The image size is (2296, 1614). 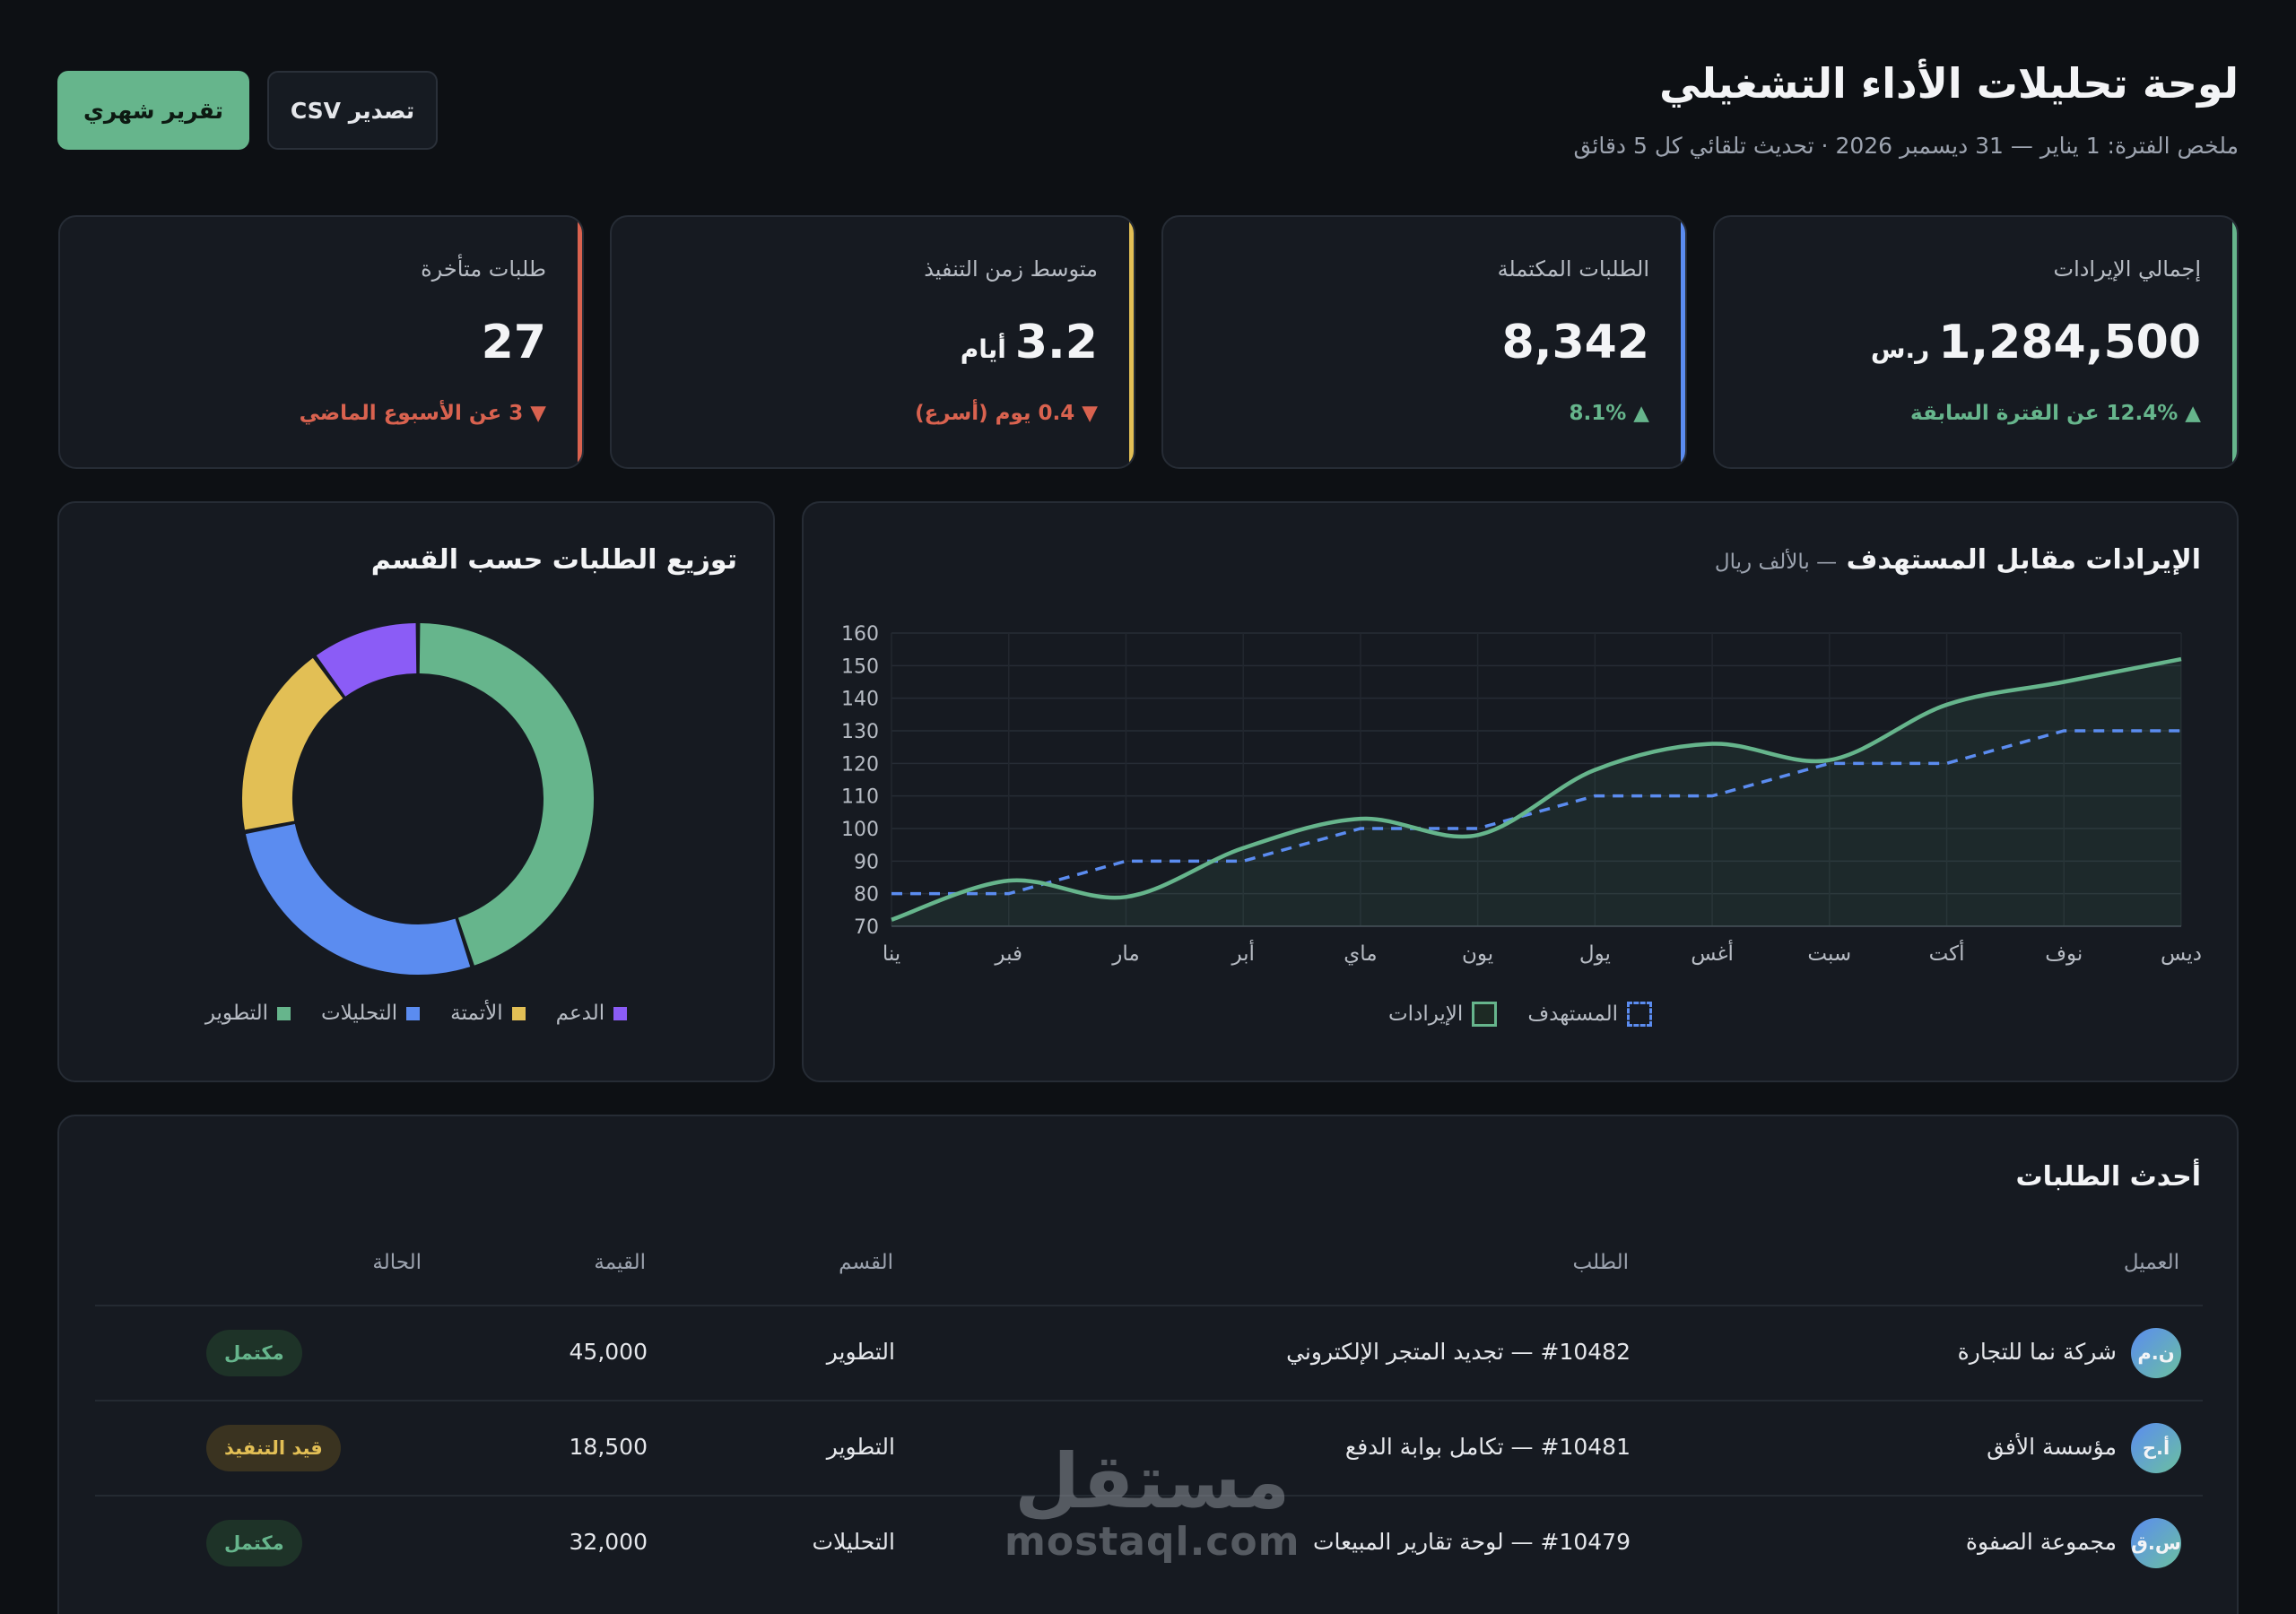 I want to click on kpi-card-late-orders: طلبات متأخرة 27 ▼ 3 عن الأسبوع الماضي, so click(x=321, y=342).